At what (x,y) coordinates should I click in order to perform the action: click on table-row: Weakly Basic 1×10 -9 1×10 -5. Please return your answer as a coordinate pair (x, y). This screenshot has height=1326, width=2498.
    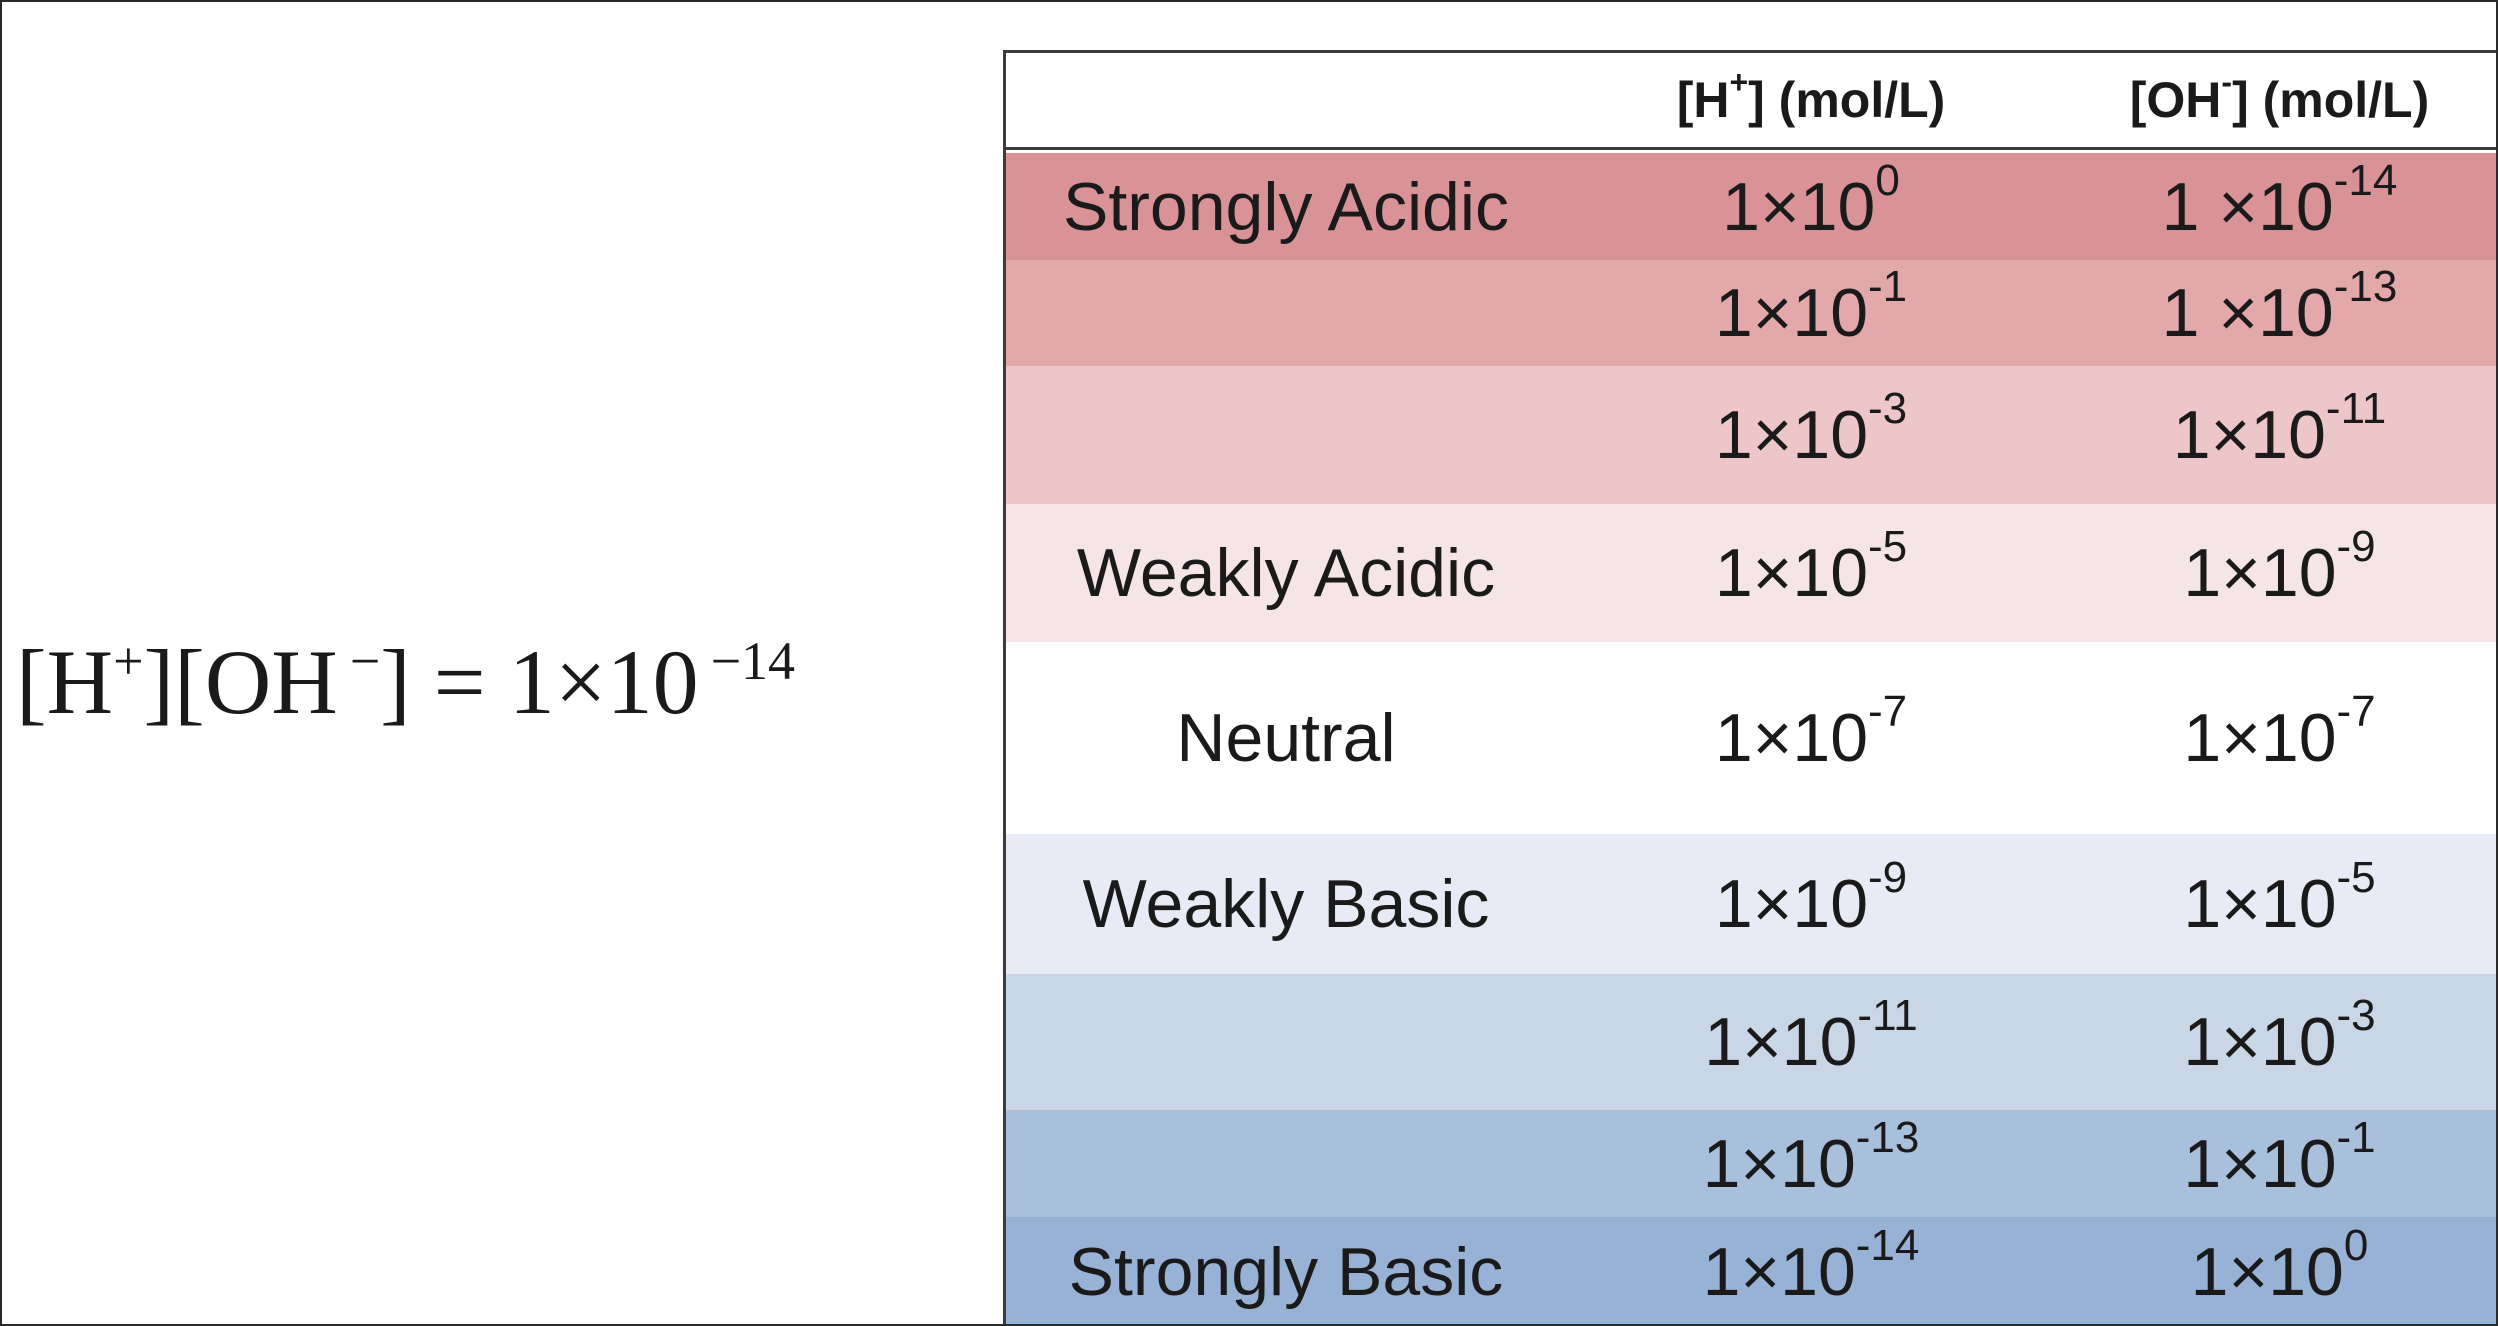
    Looking at the image, I should click on (1751, 904).